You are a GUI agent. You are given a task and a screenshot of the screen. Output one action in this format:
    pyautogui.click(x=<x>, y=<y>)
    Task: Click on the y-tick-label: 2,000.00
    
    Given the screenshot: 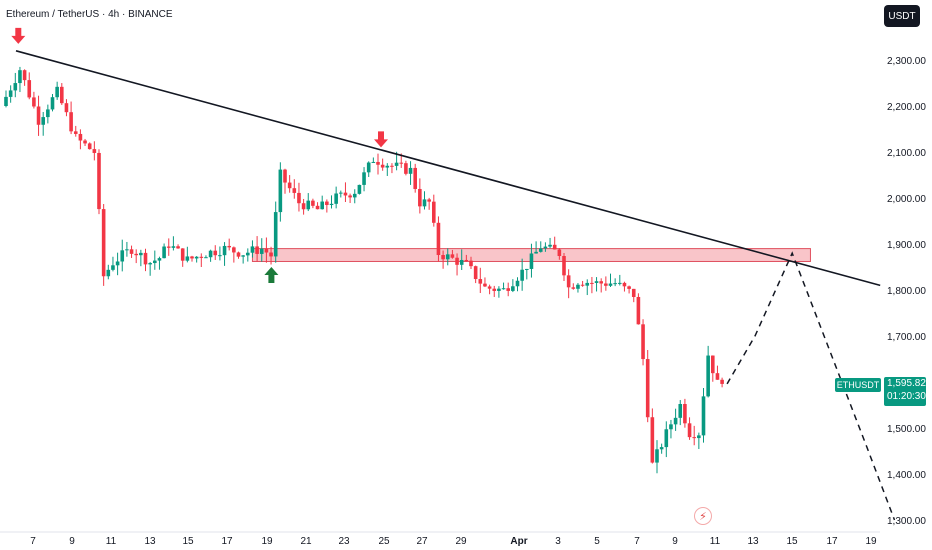 What is the action you would take?
    pyautogui.click(x=906, y=199)
    